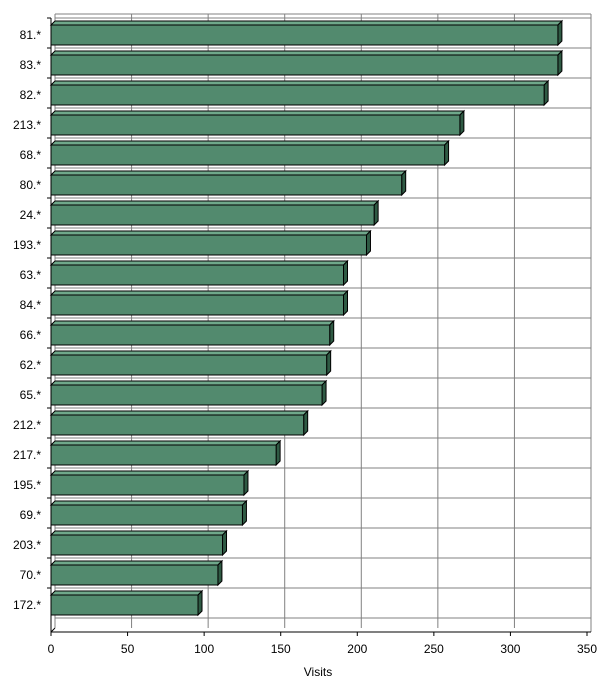  Describe the element at coordinates (204, 649) in the screenshot. I see `x-tick-label: 100` at that location.